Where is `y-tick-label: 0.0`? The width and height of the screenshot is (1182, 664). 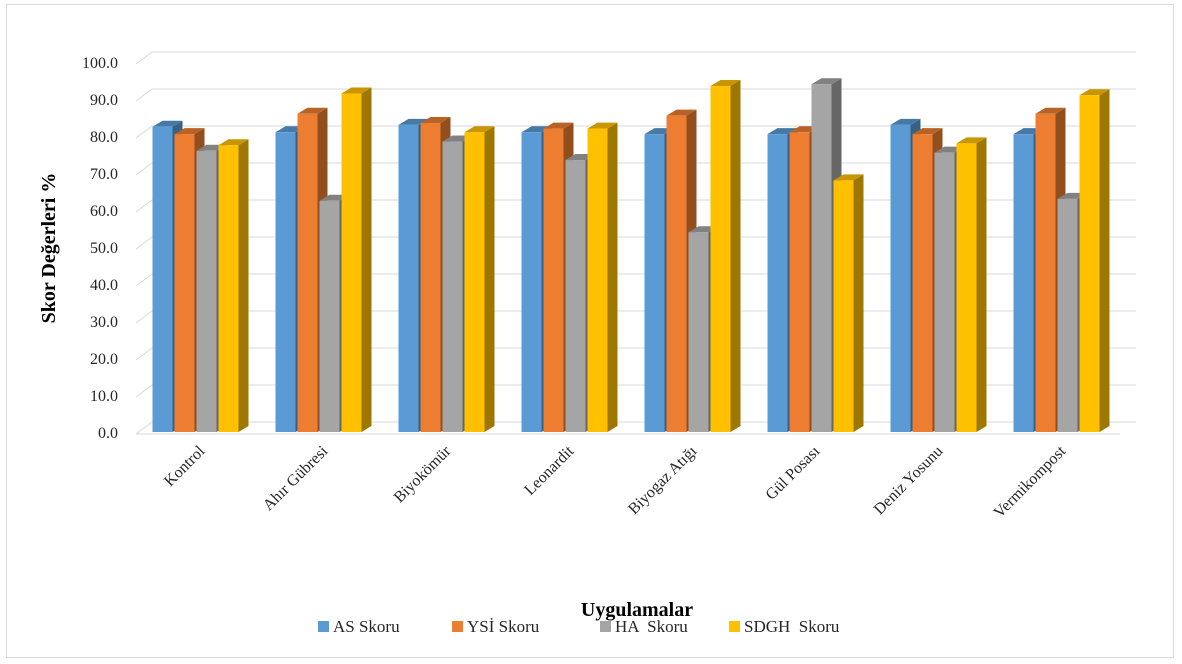
y-tick-label: 0.0 is located at coordinates (108, 433).